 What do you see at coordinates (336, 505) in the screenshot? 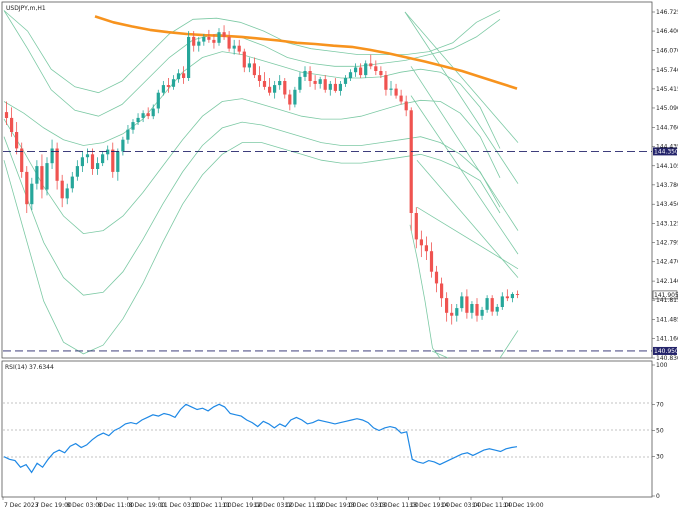
I see `time-tick-label: 12 Dec 19:00` at bounding box center [336, 505].